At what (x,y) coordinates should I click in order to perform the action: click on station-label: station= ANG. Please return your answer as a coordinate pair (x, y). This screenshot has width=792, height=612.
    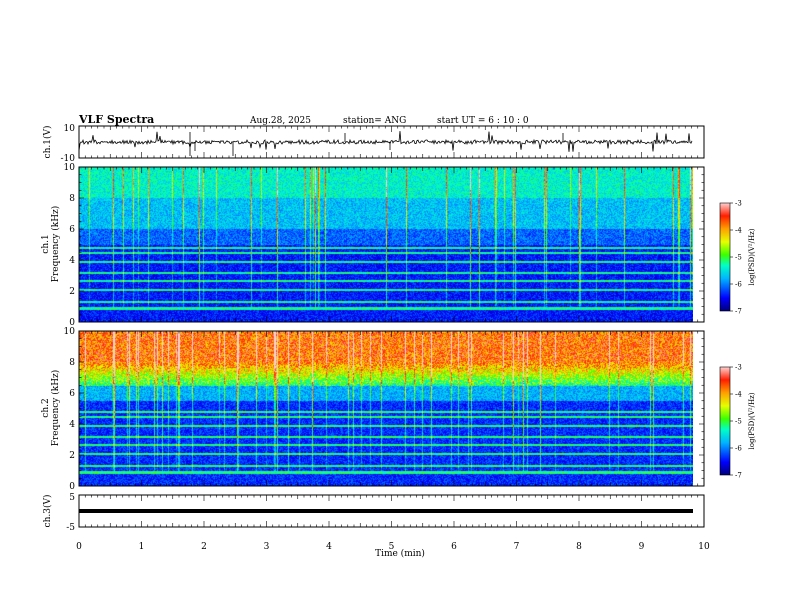
    Looking at the image, I should click on (374, 121).